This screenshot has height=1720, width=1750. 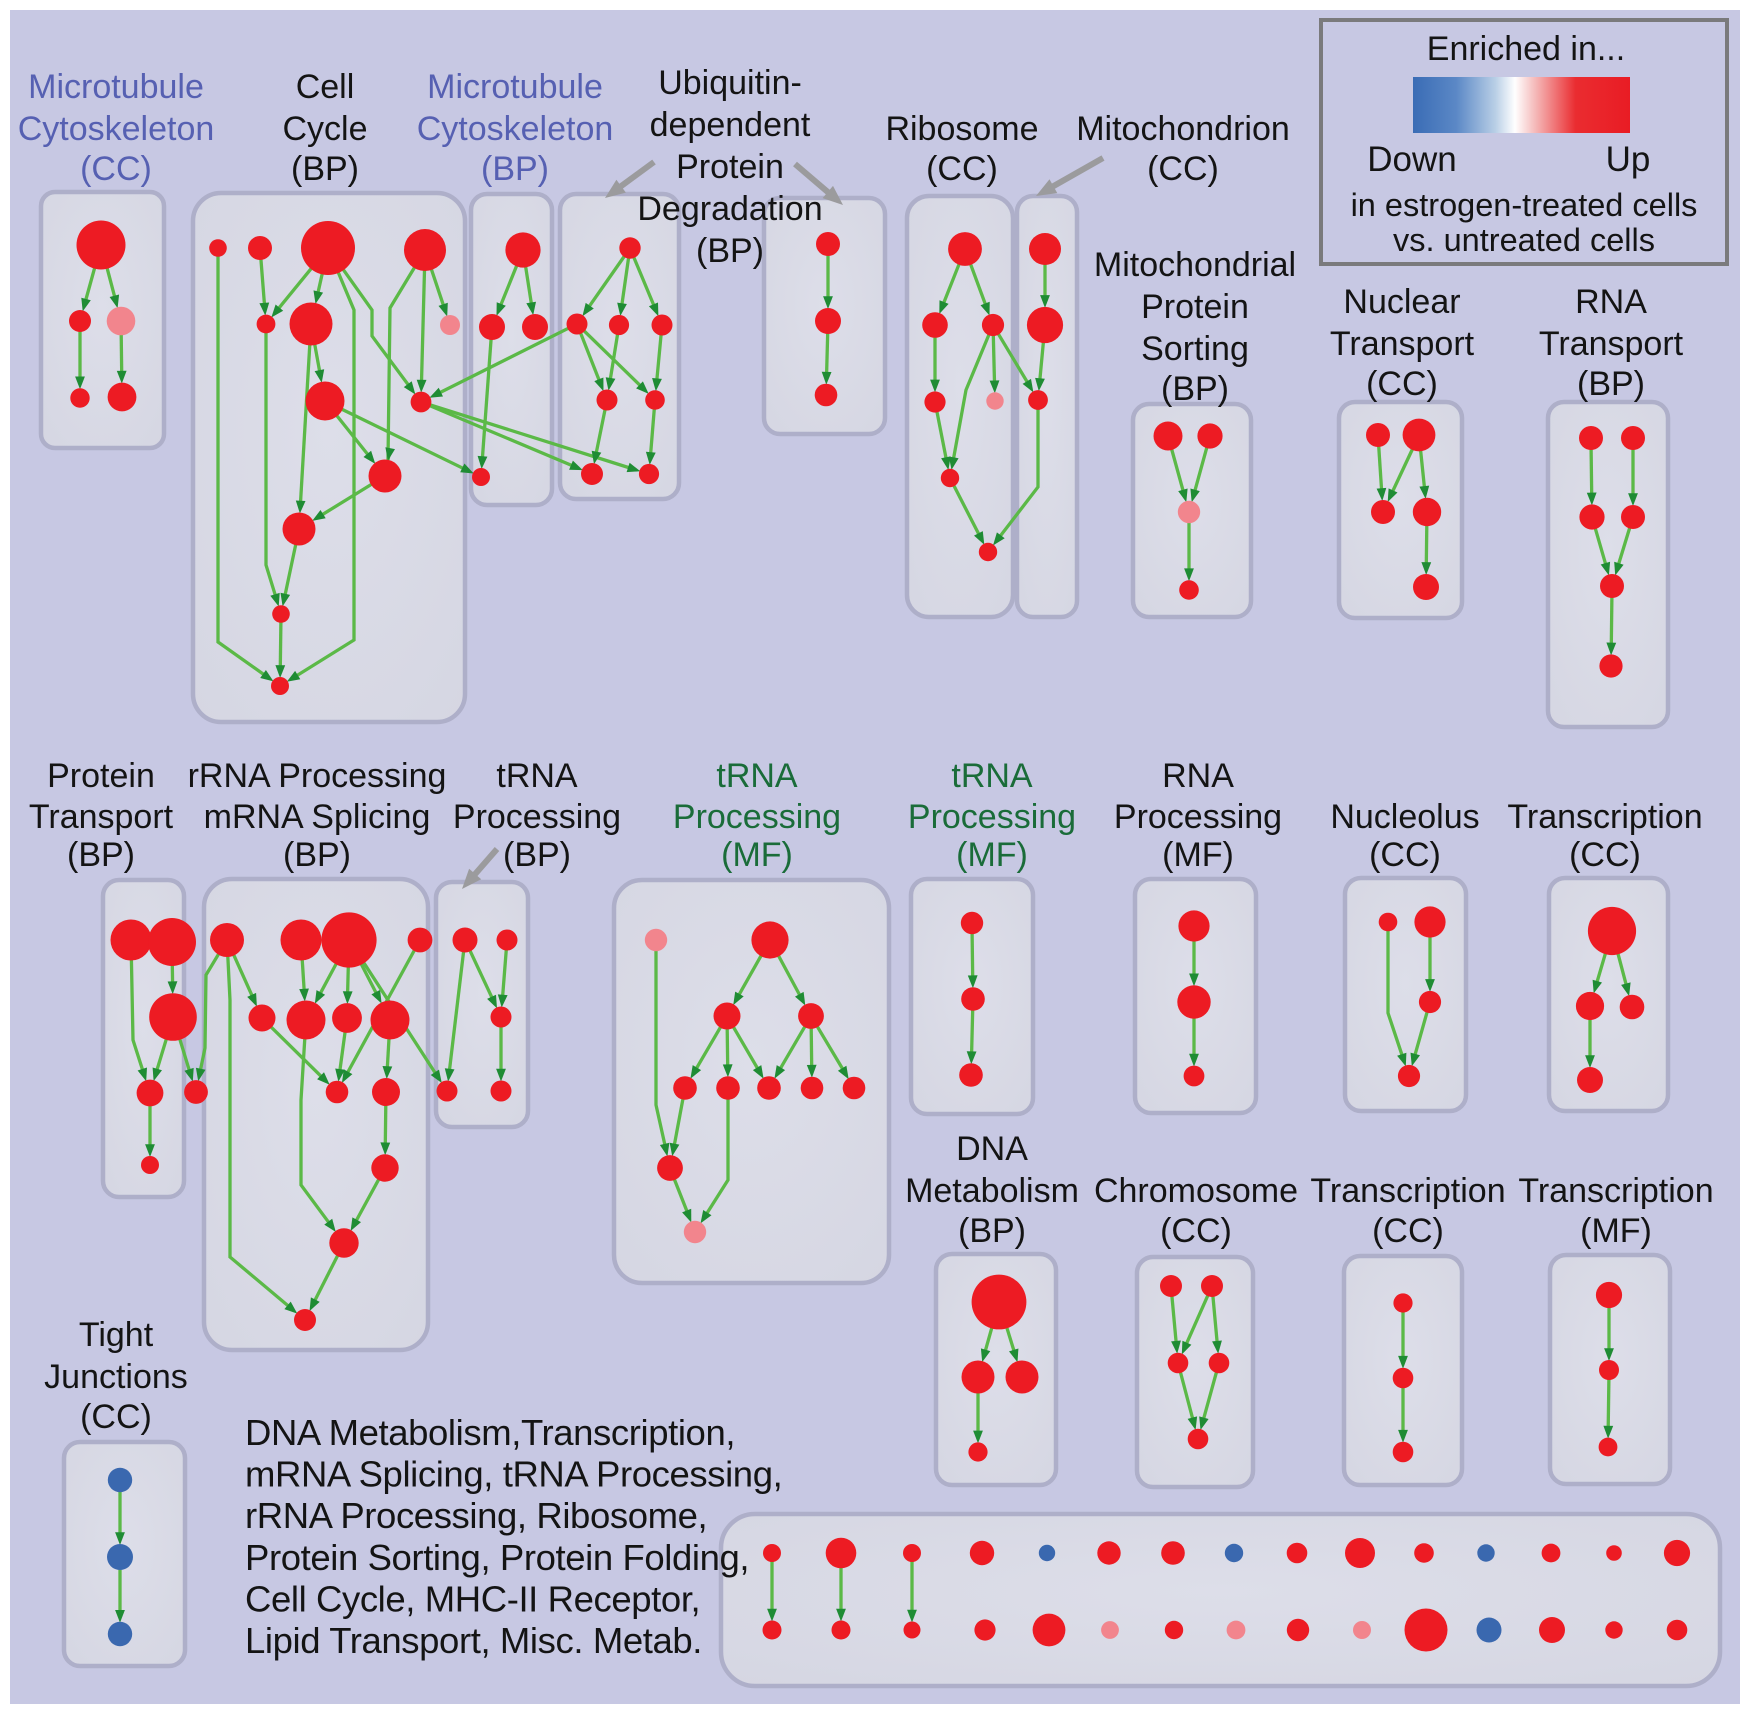 What do you see at coordinates (324, 129) in the screenshot?
I see `svg-text: Cycle` at bounding box center [324, 129].